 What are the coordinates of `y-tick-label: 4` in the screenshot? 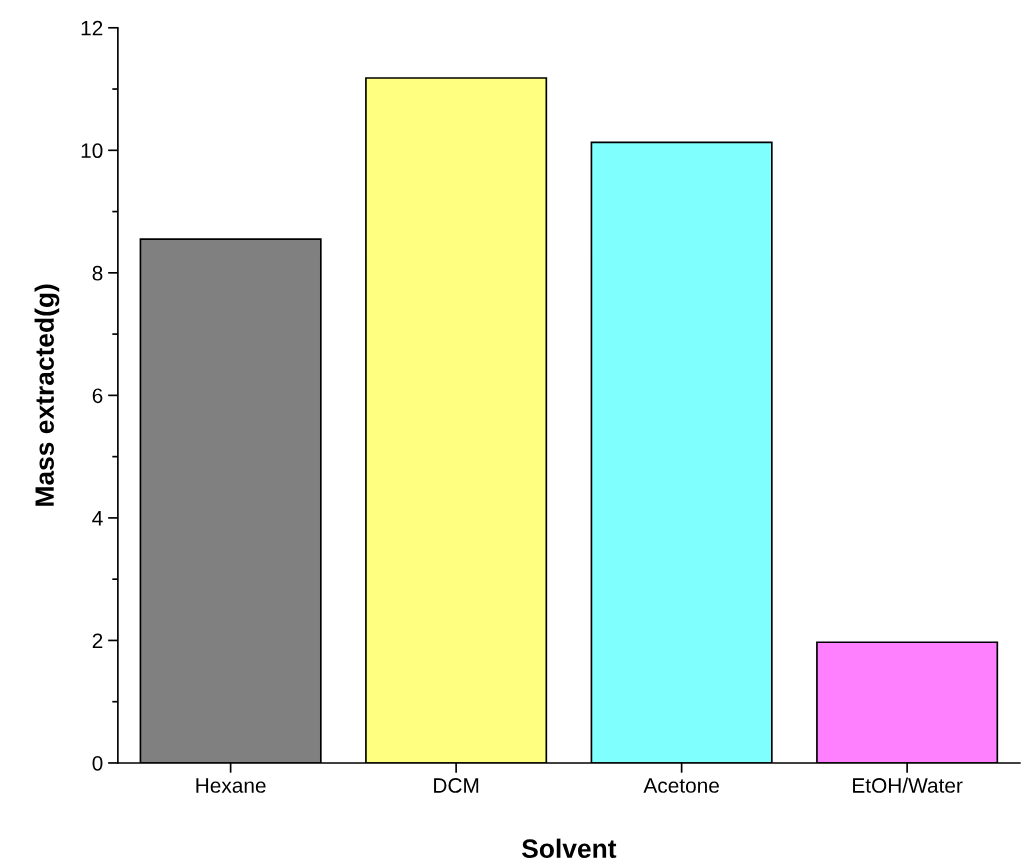 It's located at (97, 518).